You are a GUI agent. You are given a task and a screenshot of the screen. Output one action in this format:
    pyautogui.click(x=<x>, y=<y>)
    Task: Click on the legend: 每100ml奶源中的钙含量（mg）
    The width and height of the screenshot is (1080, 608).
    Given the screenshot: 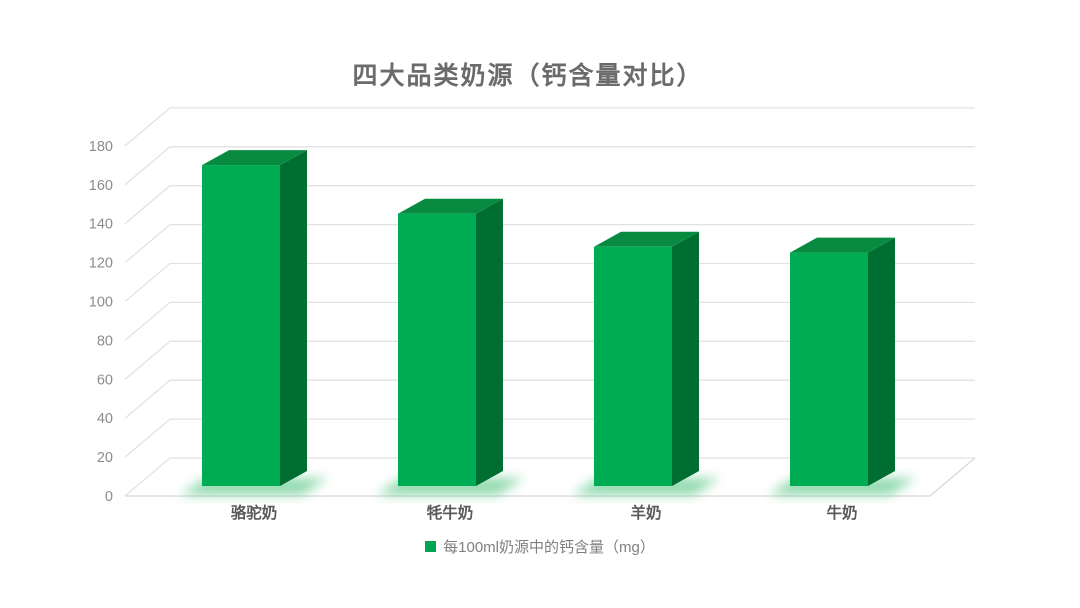 What is the action you would take?
    pyautogui.click(x=540, y=546)
    